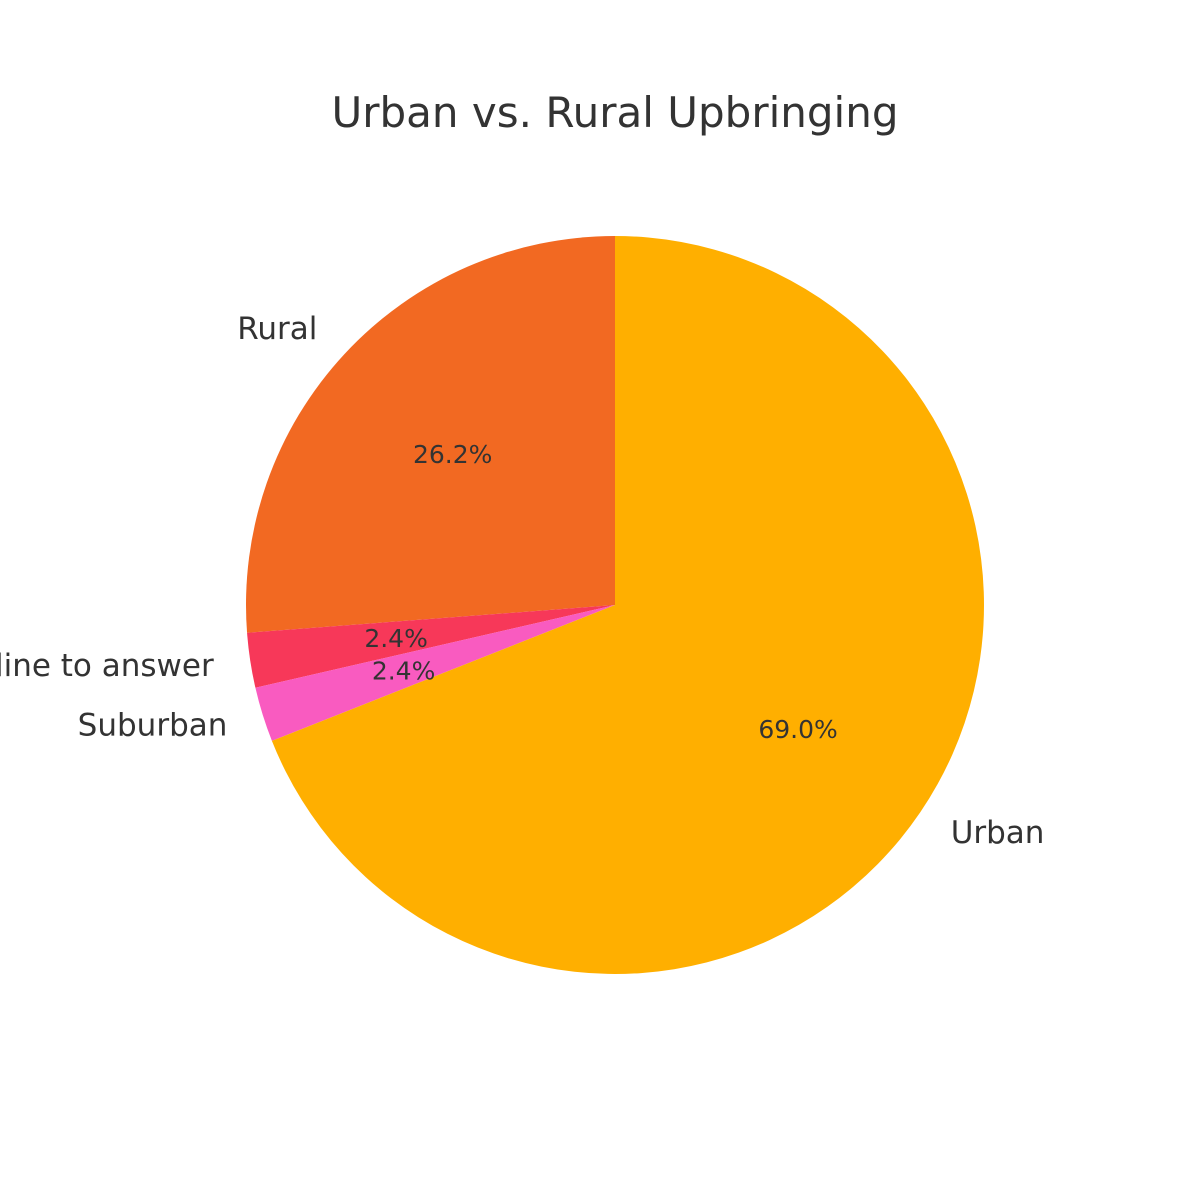 Image resolution: width=1200 pixels, height=1200 pixels. I want to click on pie-slice-suburban, so click(435, 673).